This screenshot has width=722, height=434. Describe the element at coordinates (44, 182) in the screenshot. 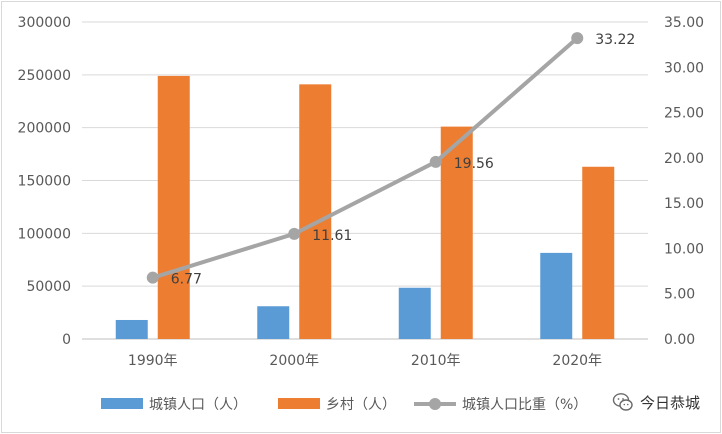

I see `y-left-tick-label: 150000` at that location.